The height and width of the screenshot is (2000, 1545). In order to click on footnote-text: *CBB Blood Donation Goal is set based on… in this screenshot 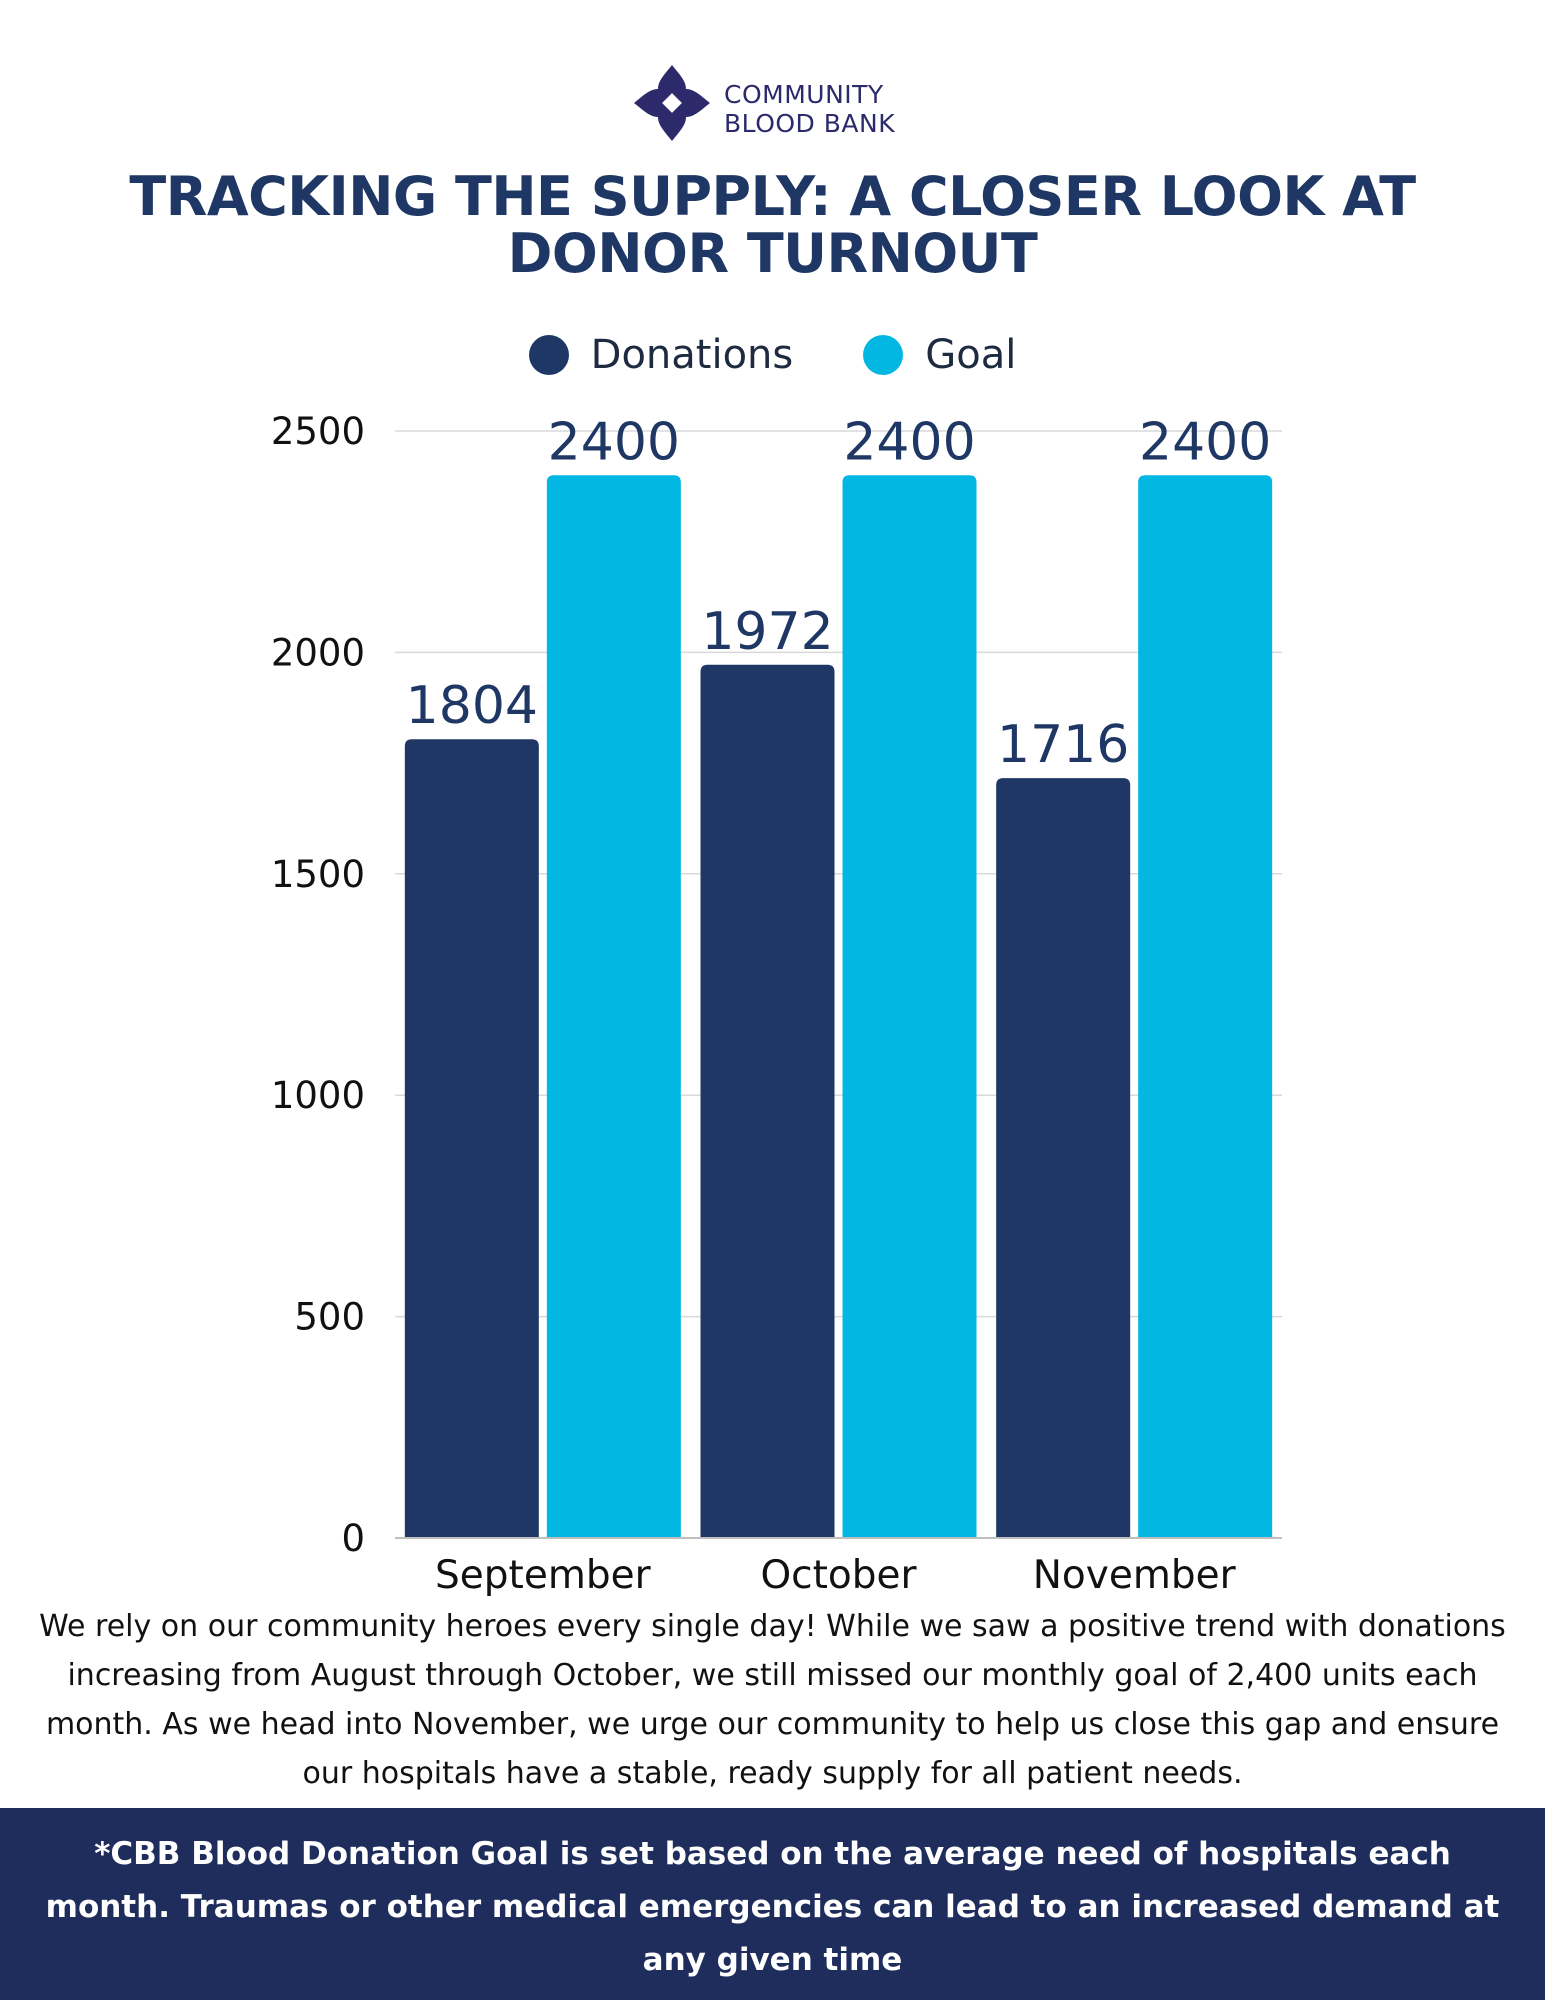, I will do `click(772, 1907)`.